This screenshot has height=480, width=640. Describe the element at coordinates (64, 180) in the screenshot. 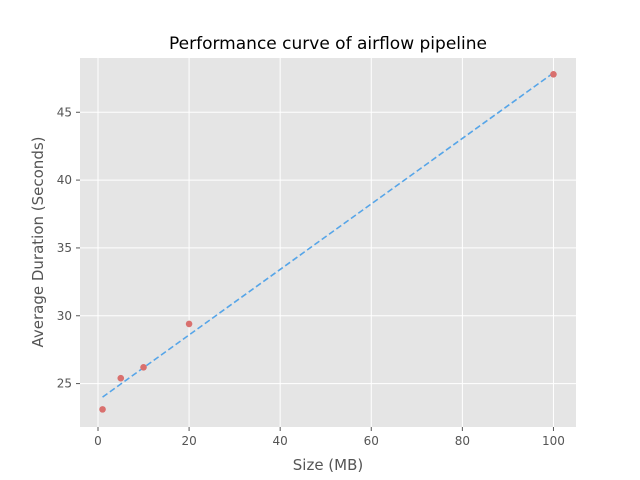

I see `y-tick-label: 40` at that location.